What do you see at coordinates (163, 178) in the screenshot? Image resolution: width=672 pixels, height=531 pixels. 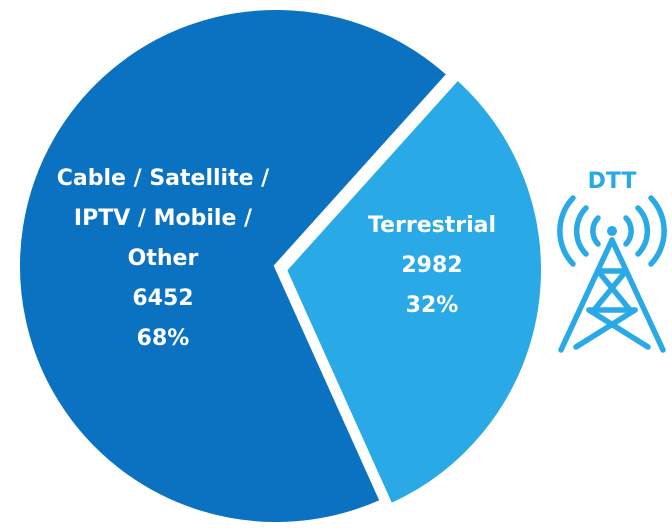 I see `slice-label-line: Cable / Satellite /` at bounding box center [163, 178].